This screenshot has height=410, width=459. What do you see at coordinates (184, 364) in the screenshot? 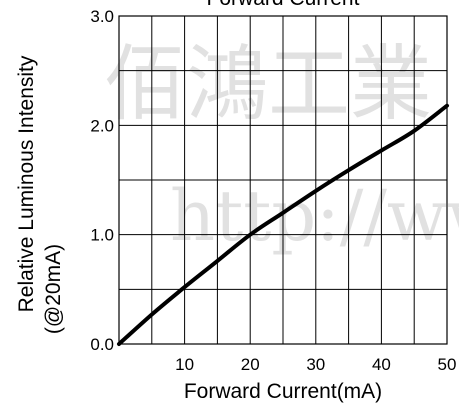
I see `x-tick-label: 10` at bounding box center [184, 364].